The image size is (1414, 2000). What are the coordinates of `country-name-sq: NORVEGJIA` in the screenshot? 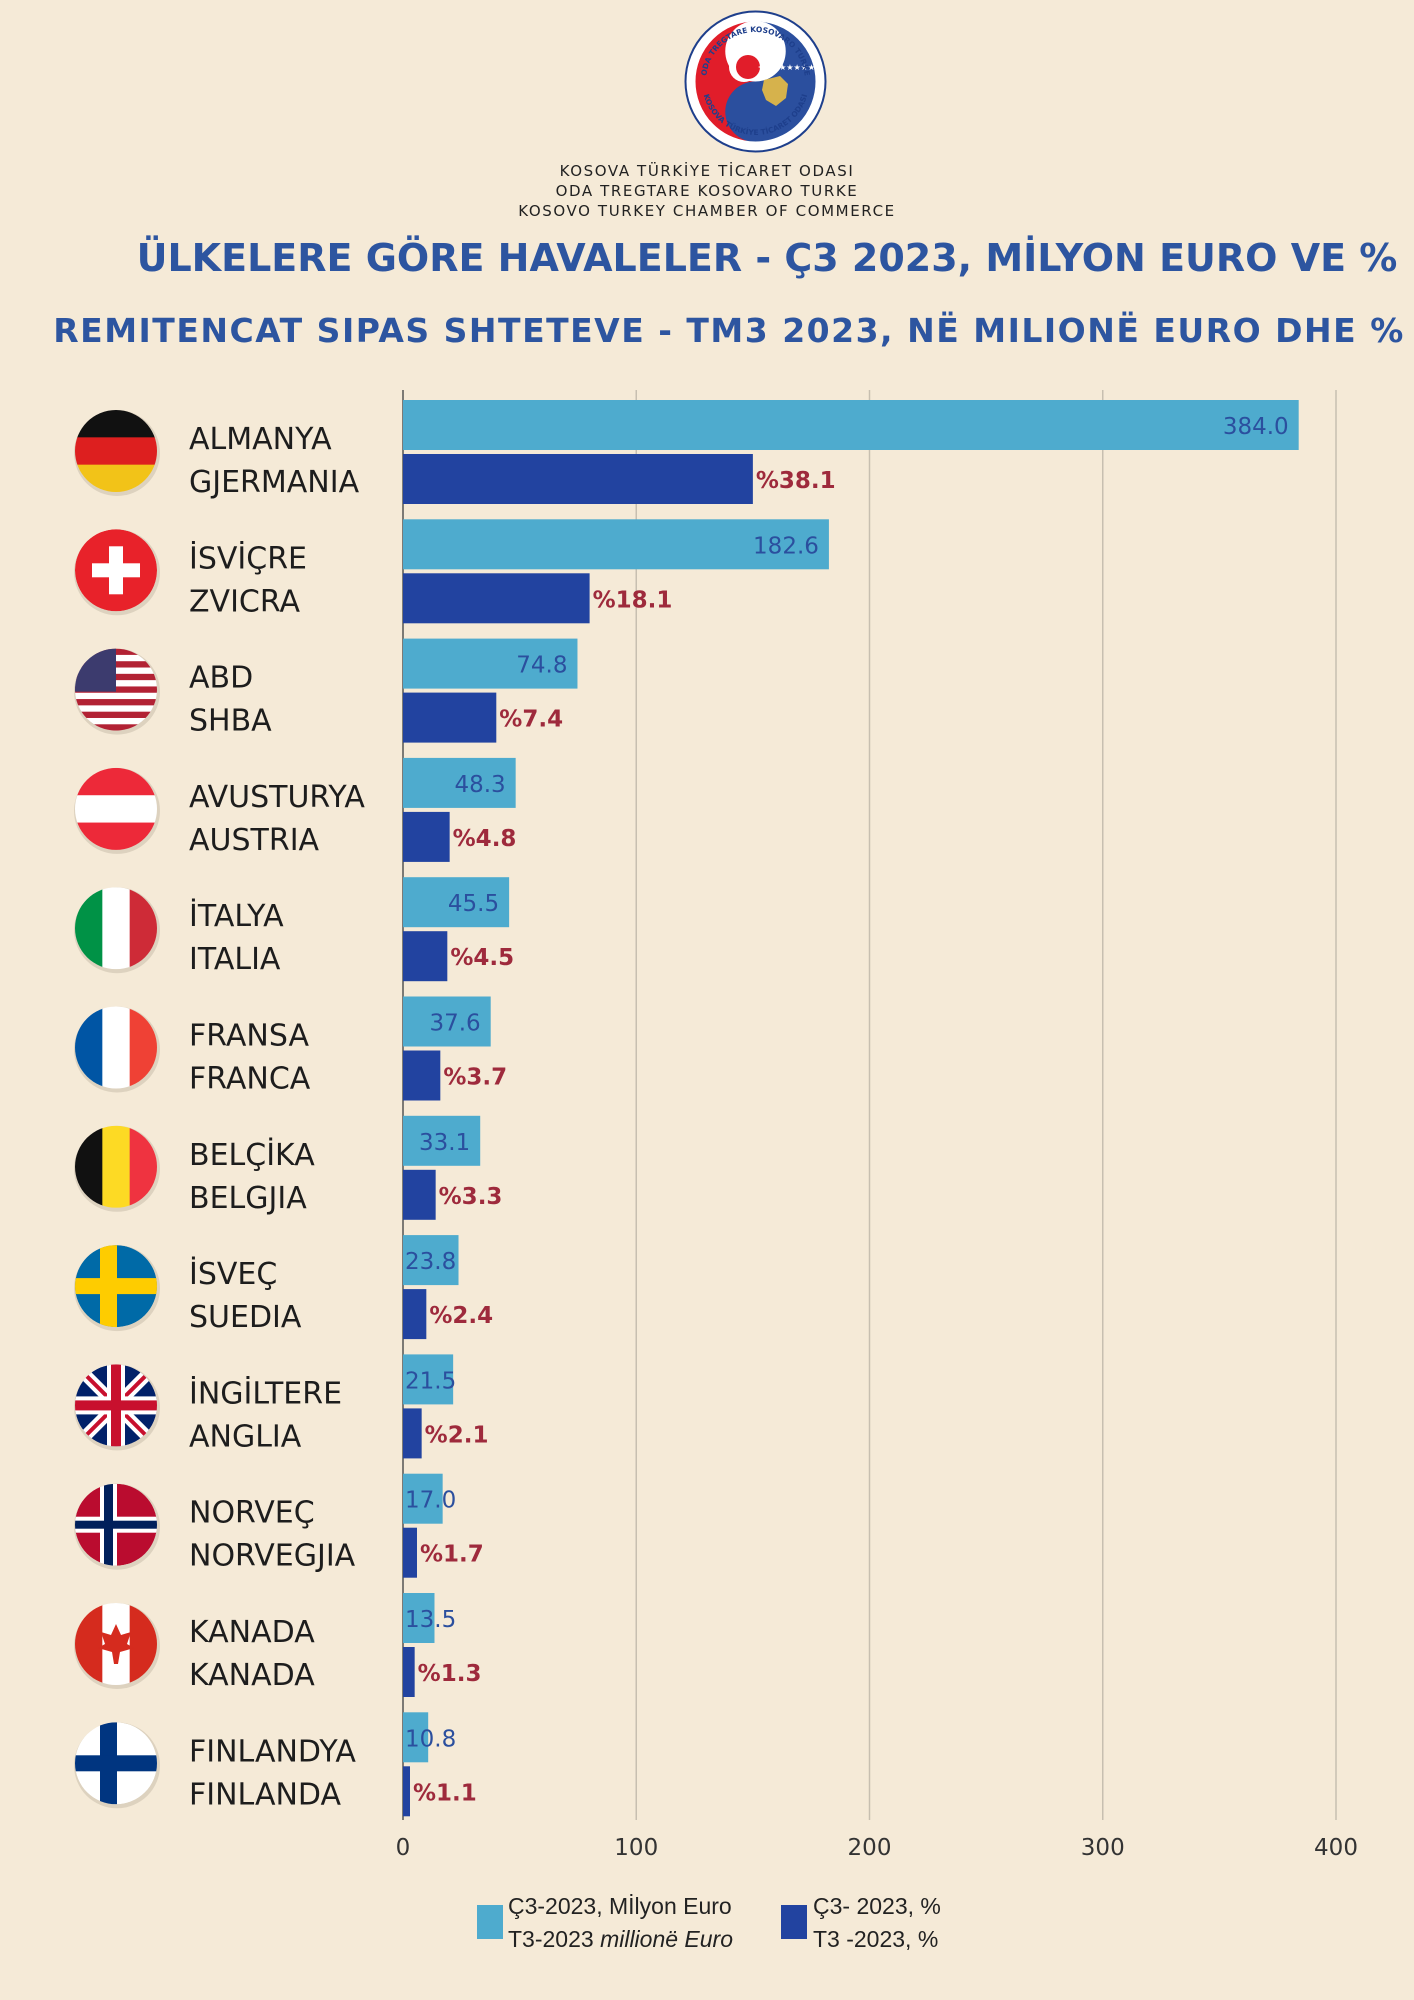 It's located at (272, 1556).